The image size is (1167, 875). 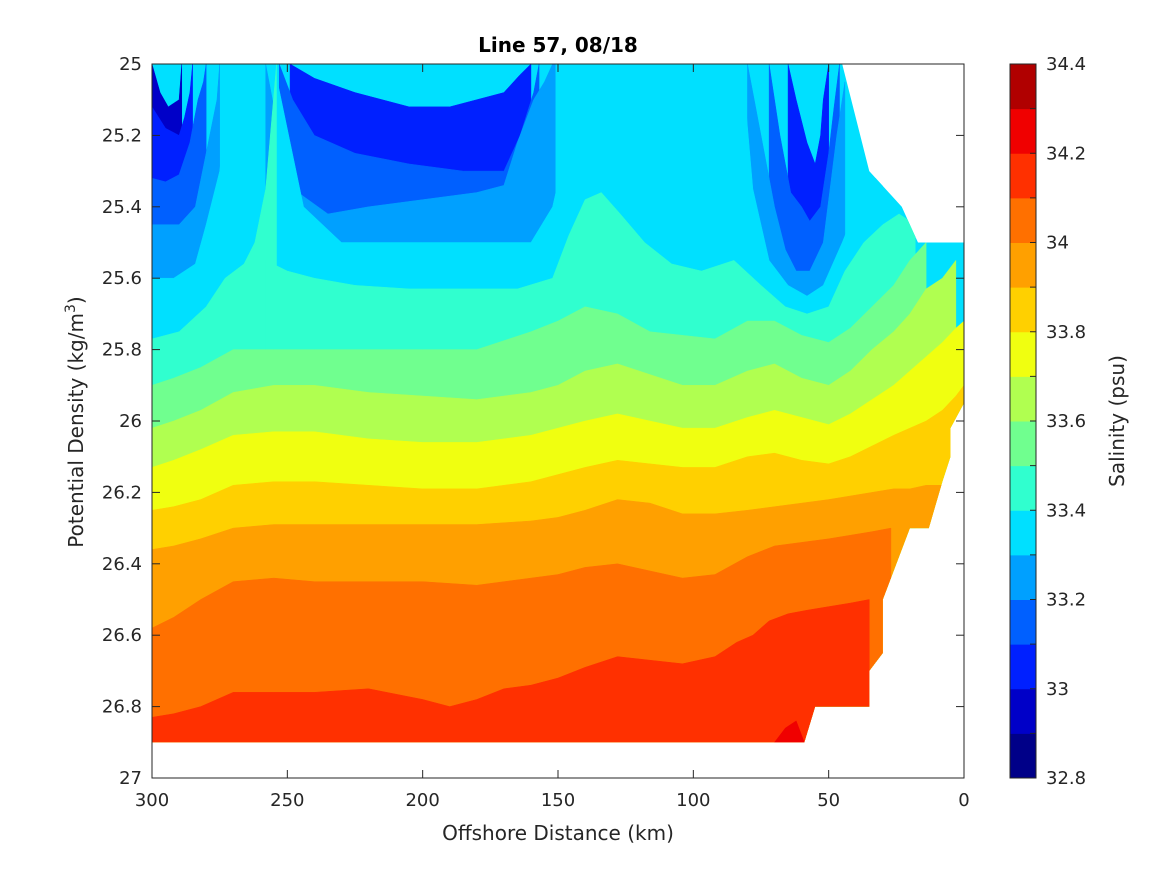 I want to click on y-axis-label: Potential Density (kg/m3), so click(x=75, y=421).